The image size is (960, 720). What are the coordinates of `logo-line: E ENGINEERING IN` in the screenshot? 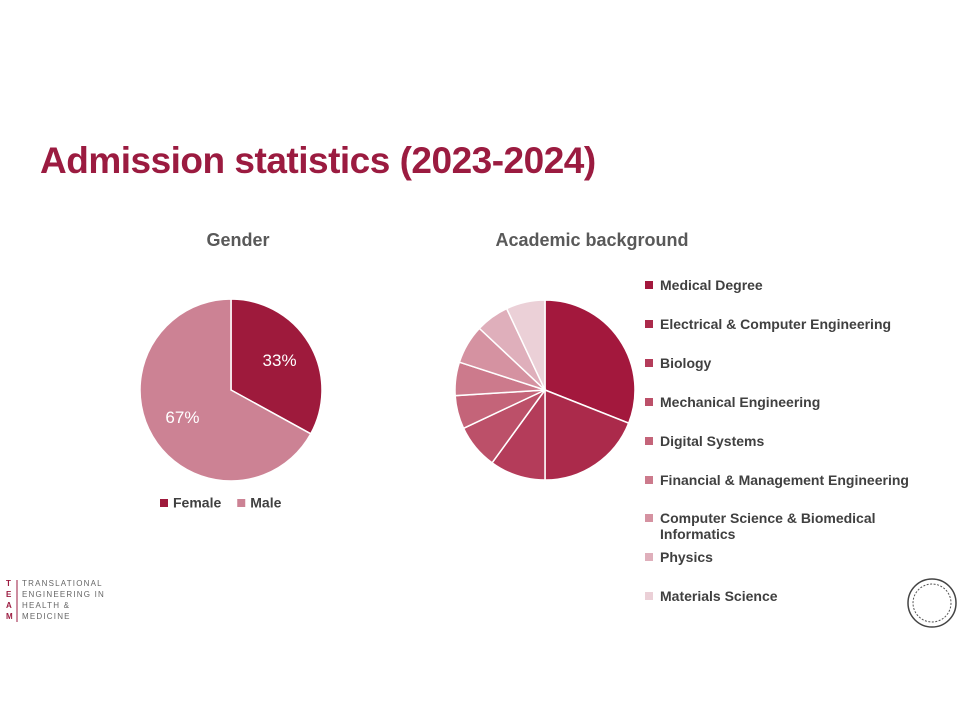 It's located at (55, 594).